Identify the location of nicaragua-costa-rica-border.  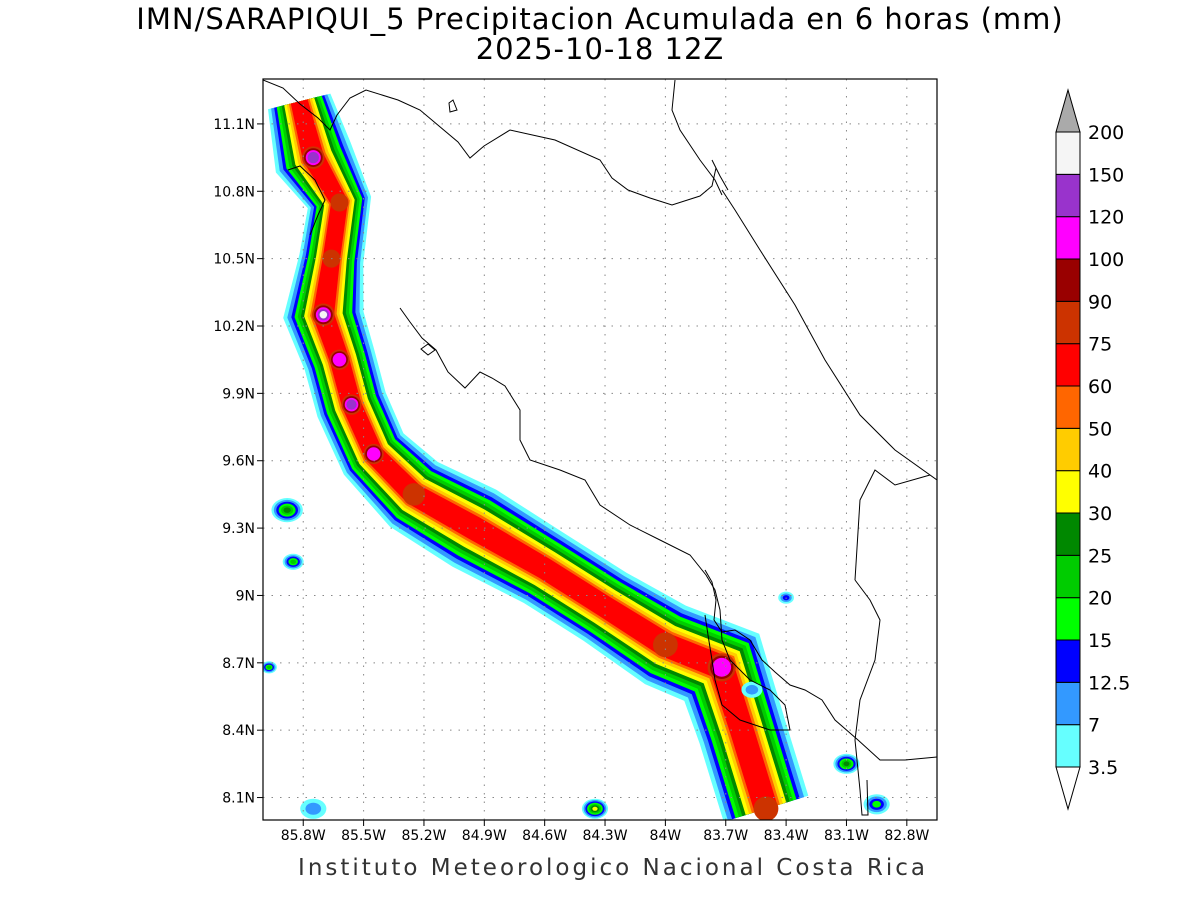
(505, 157).